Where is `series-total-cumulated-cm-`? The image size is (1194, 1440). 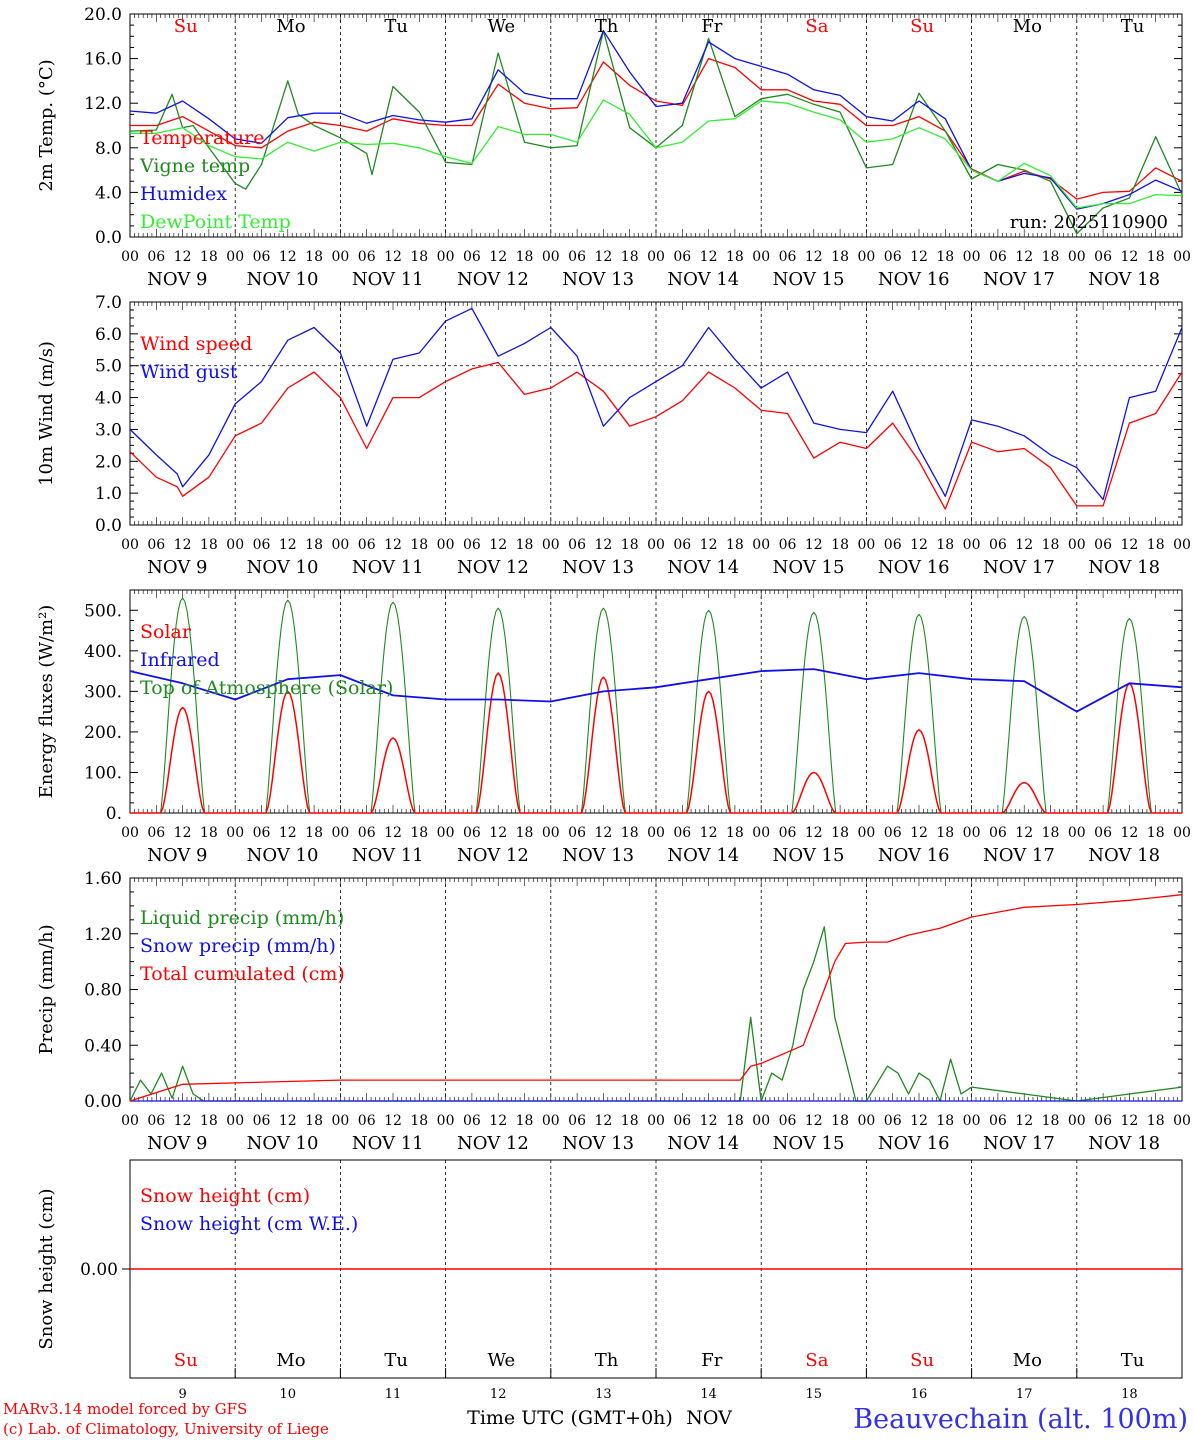 series-total-cumulated-cm- is located at coordinates (656, 998).